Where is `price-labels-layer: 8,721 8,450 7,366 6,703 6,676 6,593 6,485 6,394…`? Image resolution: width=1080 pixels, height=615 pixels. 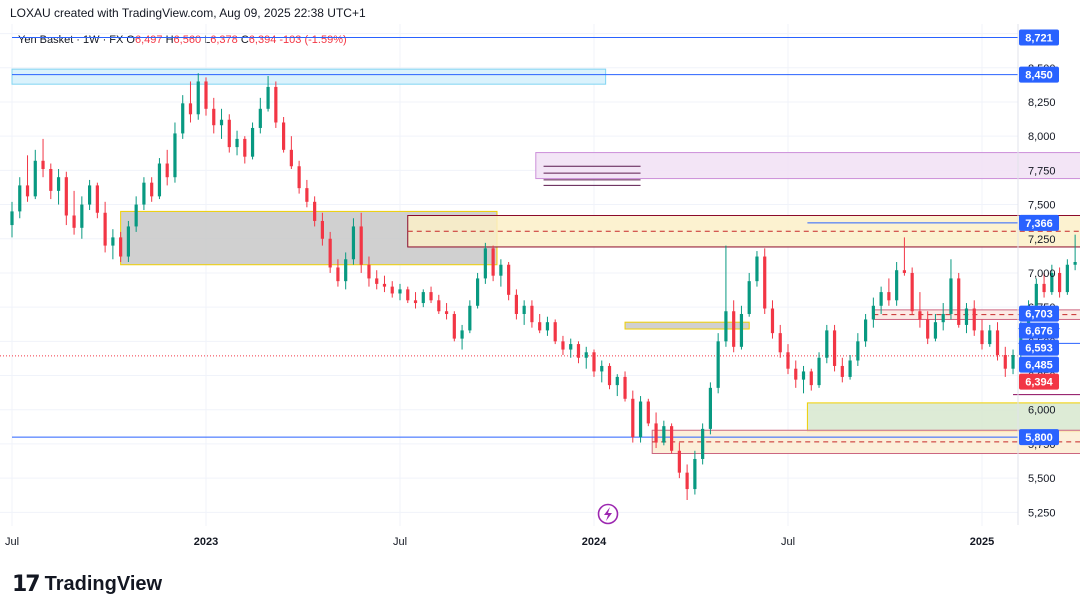 price-labels-layer: 8,721 8,450 7,366 6,703 6,676 6,593 6,485 6,394… is located at coordinates (1039, 237).